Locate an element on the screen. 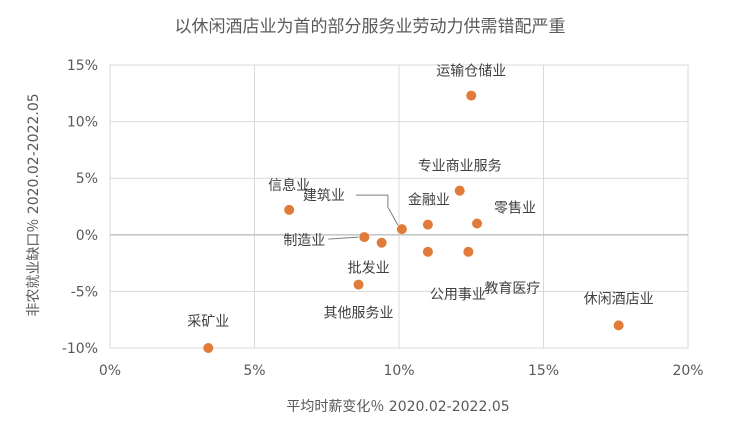  point-label: 休闲酒店业 is located at coordinates (619, 299).